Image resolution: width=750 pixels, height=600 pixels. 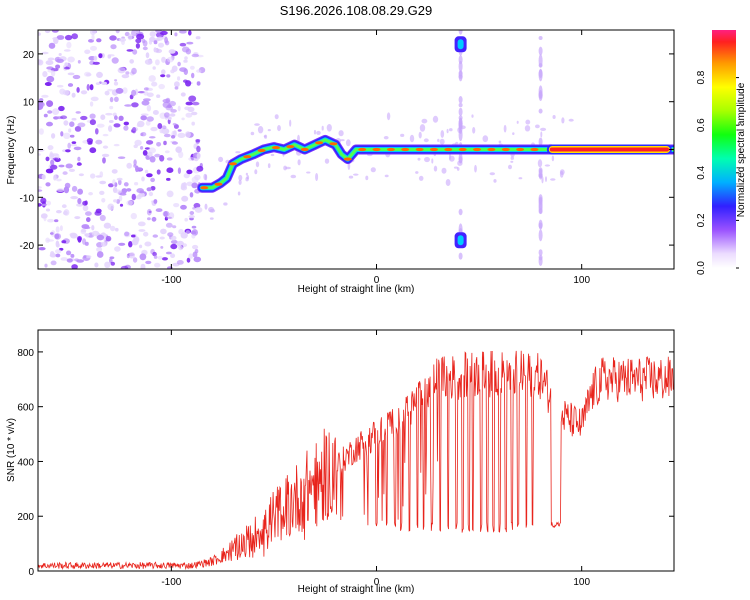 What do you see at coordinates (27, 198) in the screenshot?
I see `y-tick-label: -10` at bounding box center [27, 198].